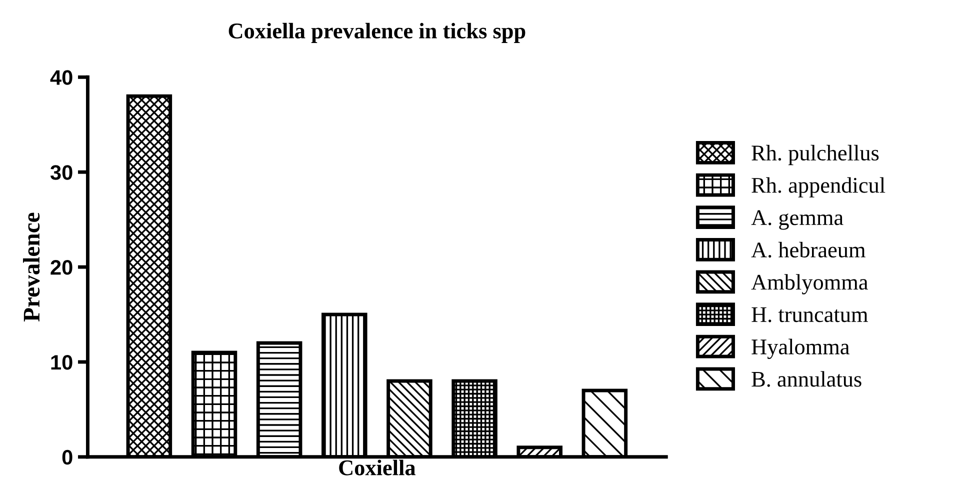 The height and width of the screenshot is (501, 964). Describe the element at coordinates (61, 267) in the screenshot. I see `y-tick-label: 20` at that location.